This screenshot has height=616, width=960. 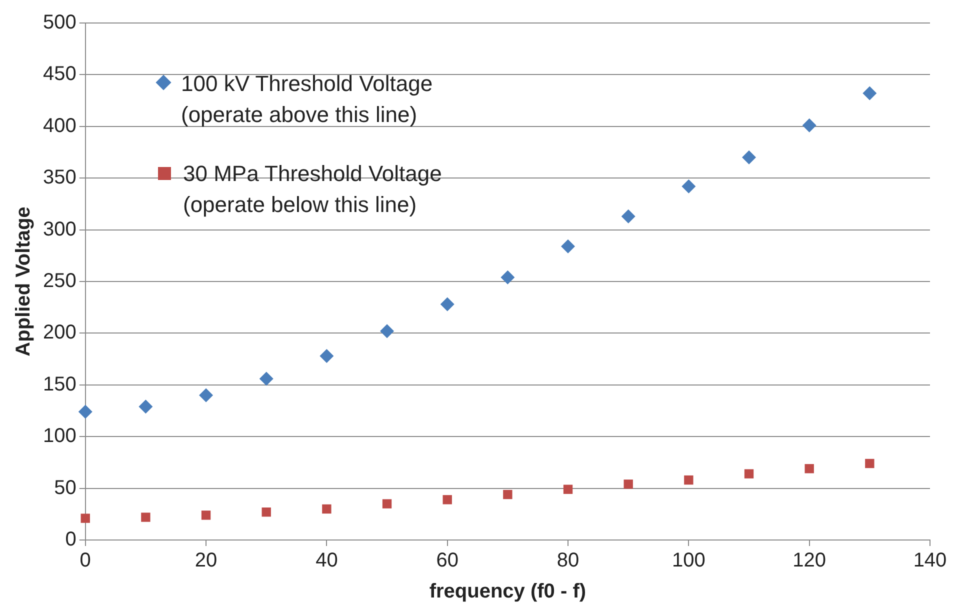 What do you see at coordinates (327, 561) in the screenshot?
I see `x-tick-label: 40` at bounding box center [327, 561].